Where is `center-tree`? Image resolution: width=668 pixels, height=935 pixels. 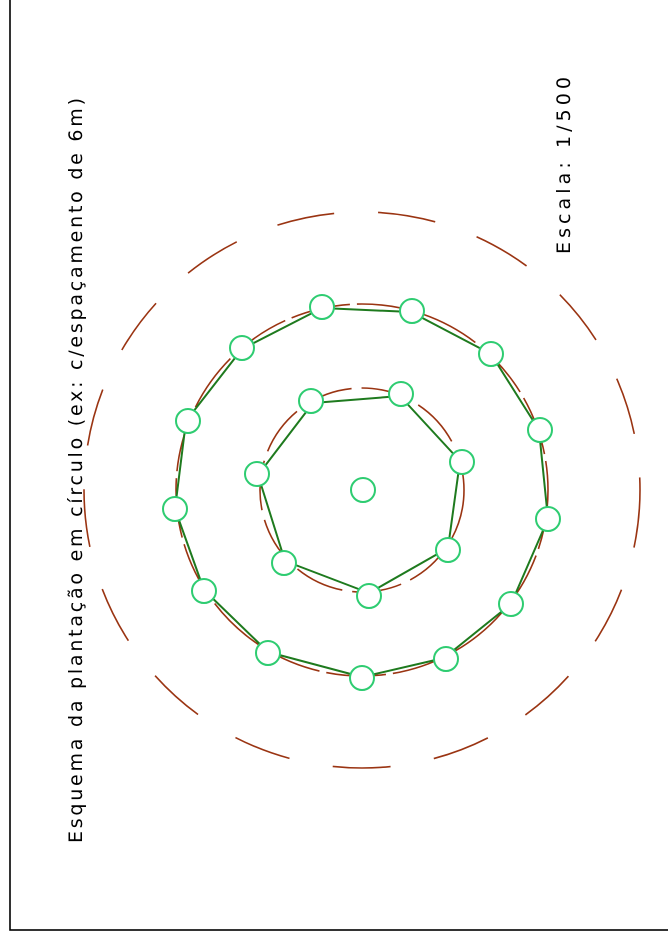
center-tree is located at coordinates (363, 490).